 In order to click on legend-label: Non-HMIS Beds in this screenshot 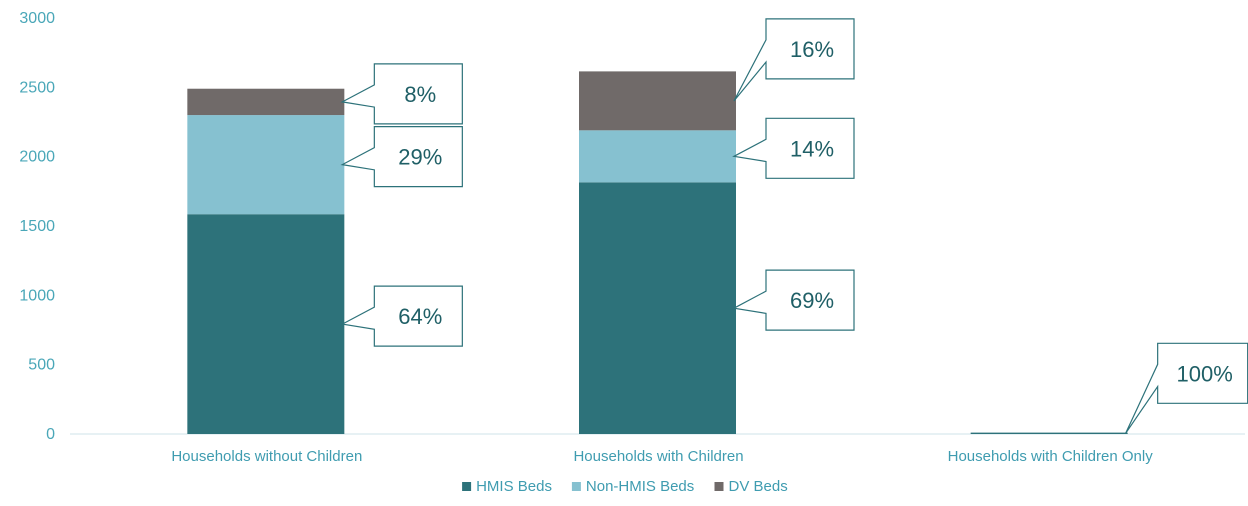, I will do `click(640, 486)`.